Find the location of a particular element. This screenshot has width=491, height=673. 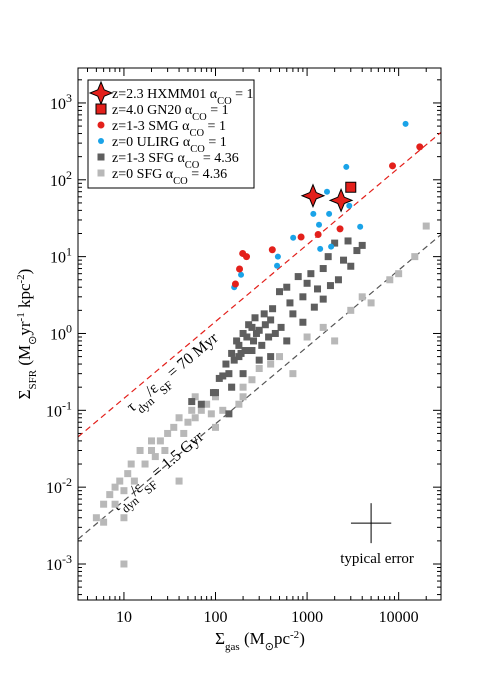

line-label-part: = 70 Myr is located at coordinates (191, 356).